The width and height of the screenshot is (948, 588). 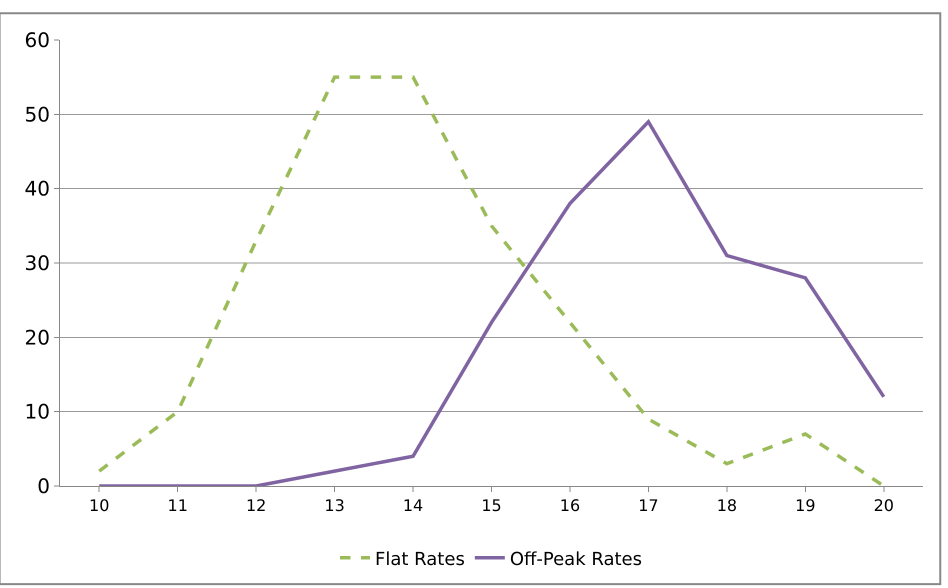 I want to click on y-tick-label: 30, so click(x=37, y=263).